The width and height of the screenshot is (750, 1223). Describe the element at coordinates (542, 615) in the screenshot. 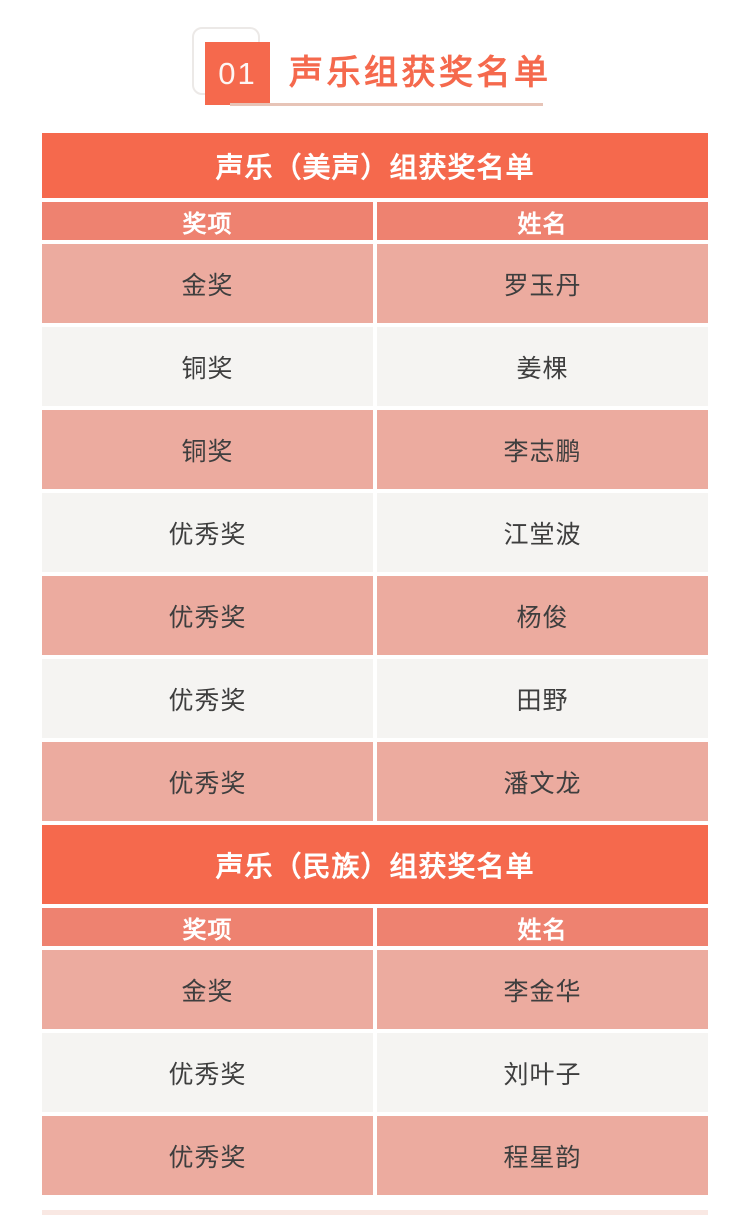

I see `name-cell: 杨俊` at that location.